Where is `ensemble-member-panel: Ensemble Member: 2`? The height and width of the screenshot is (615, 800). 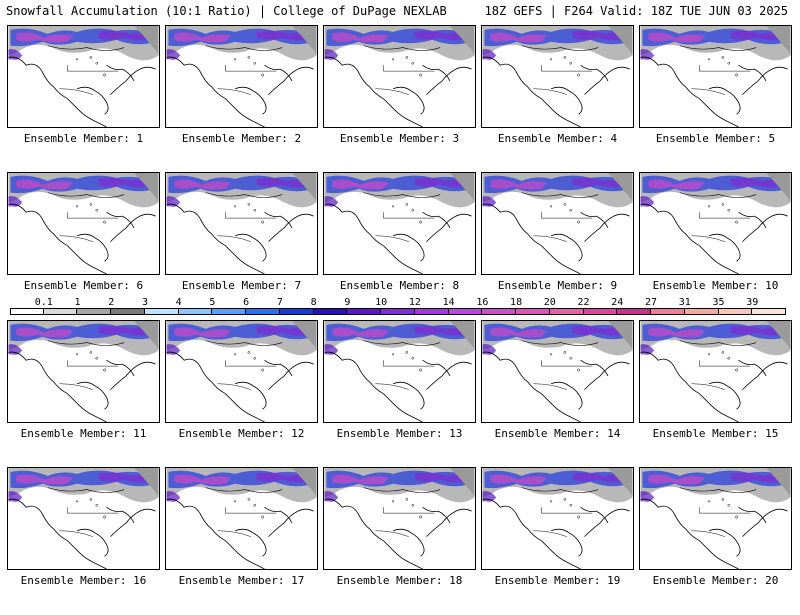
ensemble-member-panel: Ensemble Member: 2 is located at coordinates (241, 99).